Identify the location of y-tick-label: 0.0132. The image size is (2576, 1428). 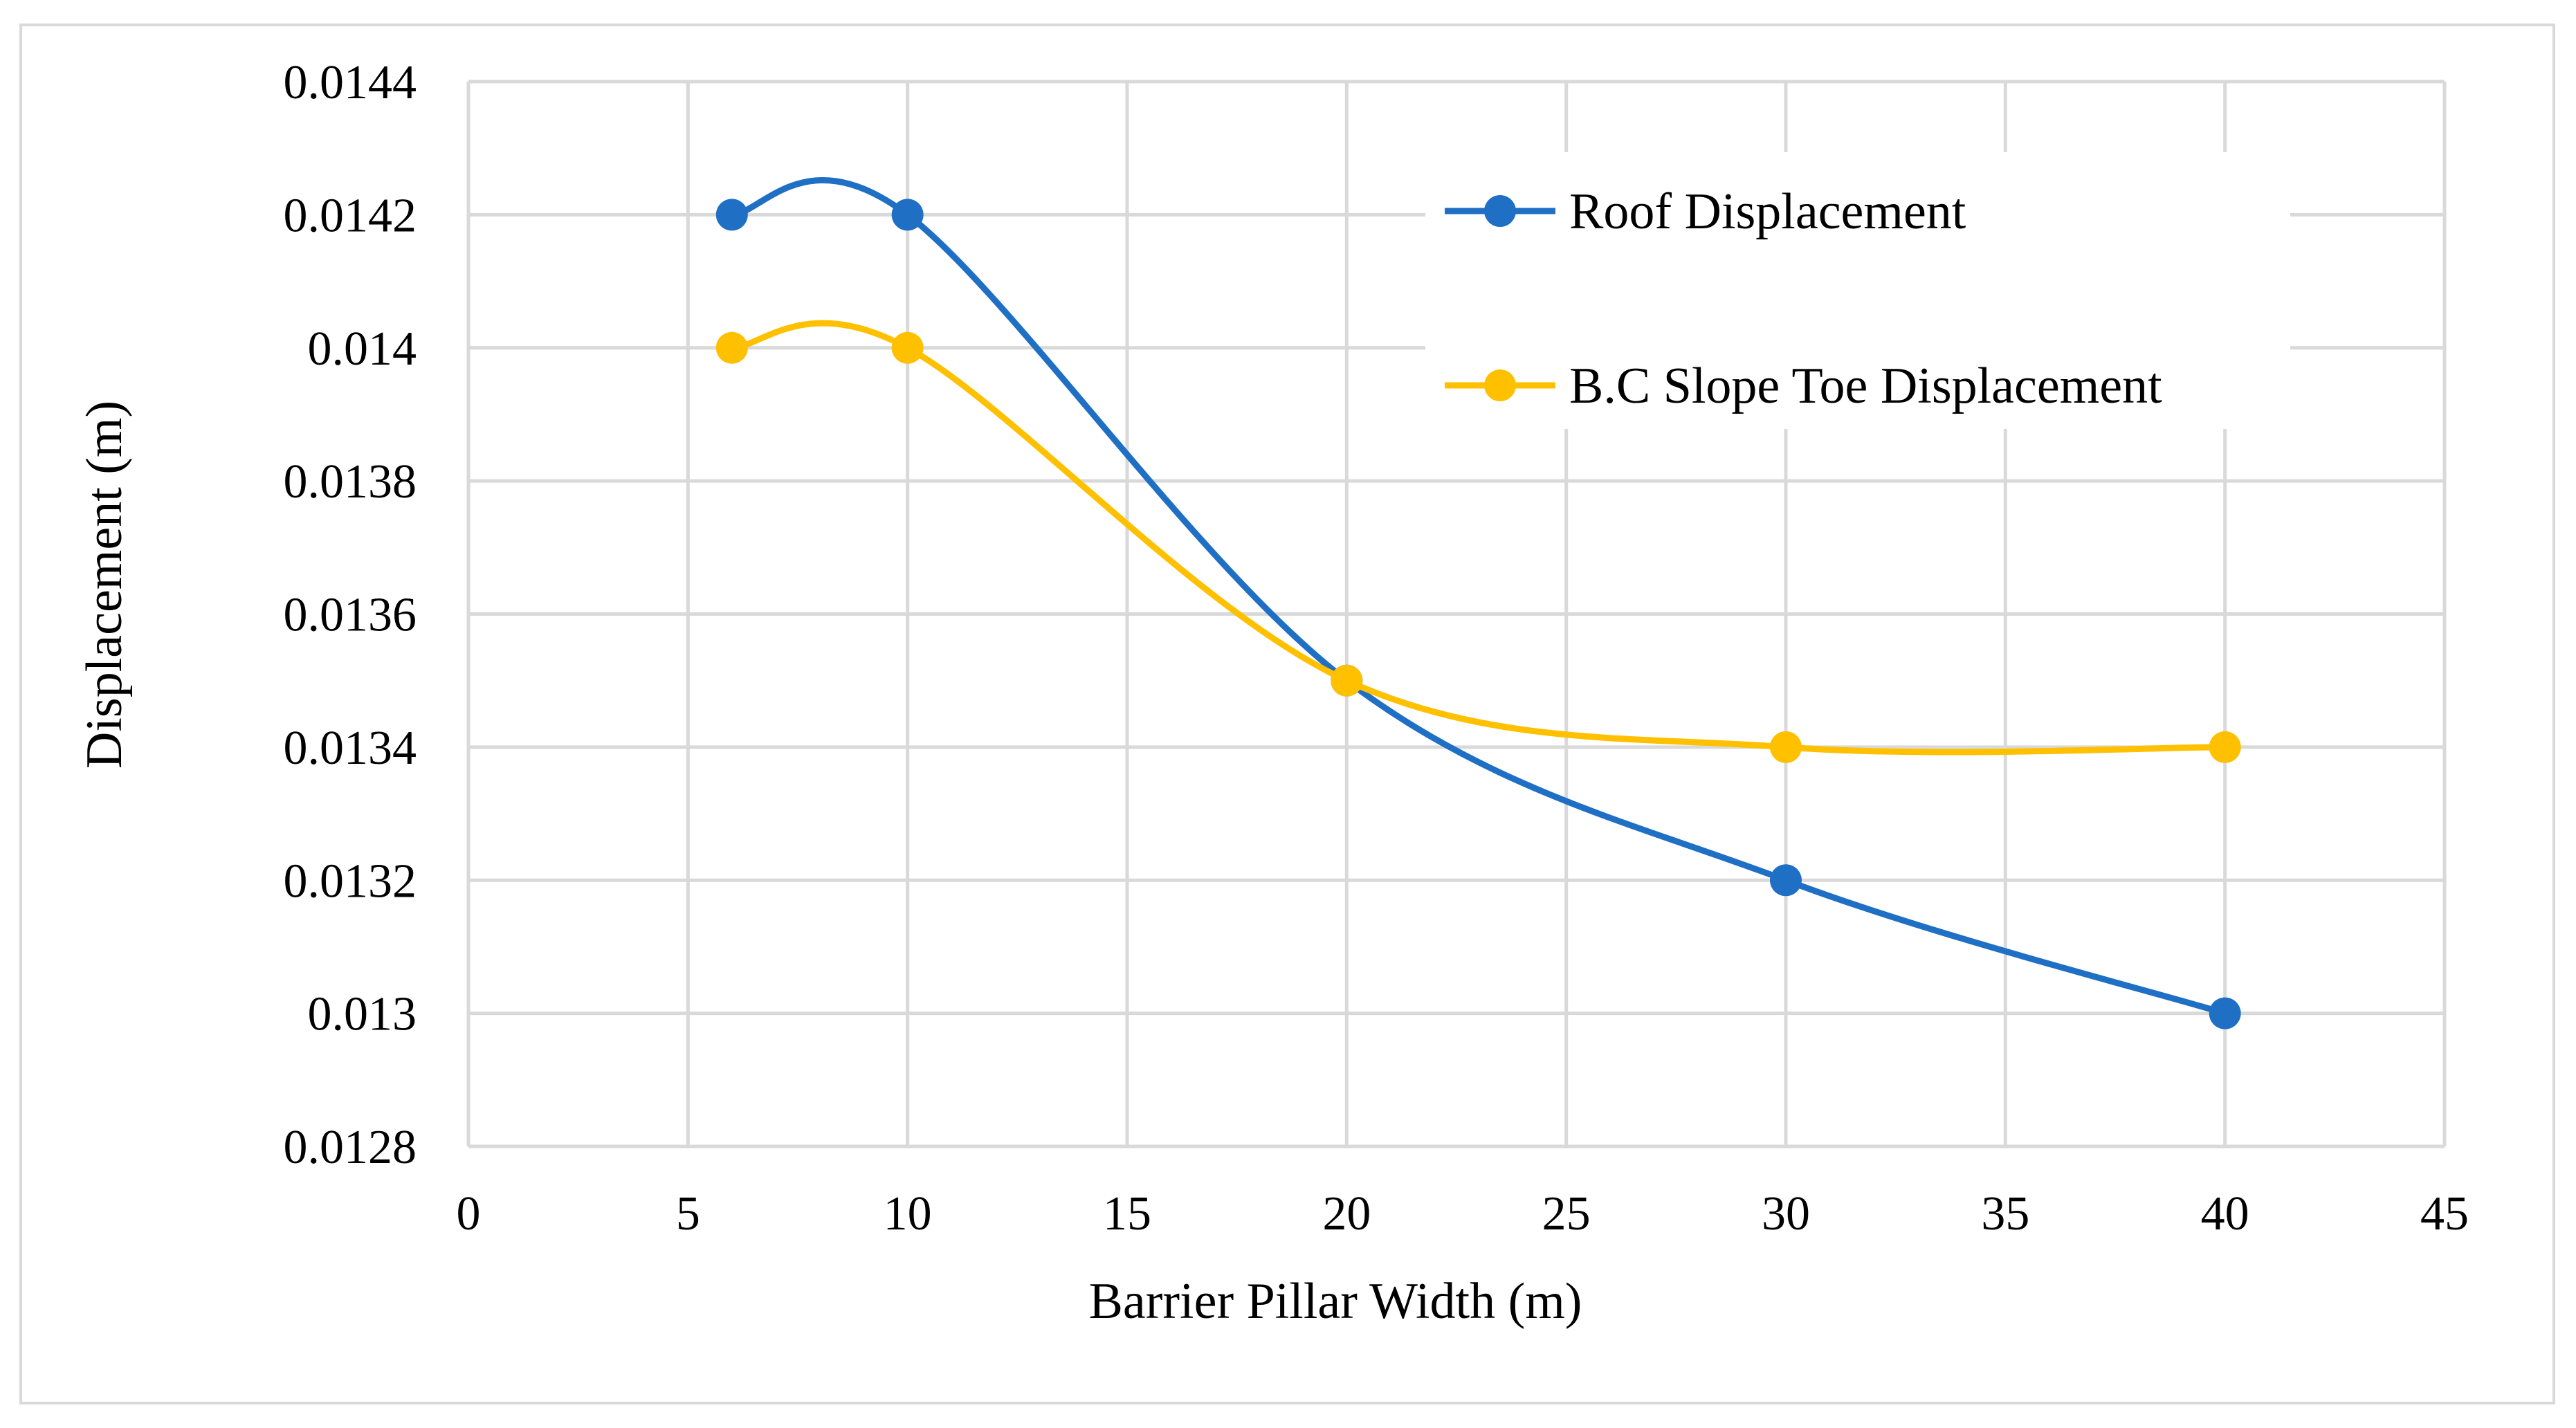
(351, 881).